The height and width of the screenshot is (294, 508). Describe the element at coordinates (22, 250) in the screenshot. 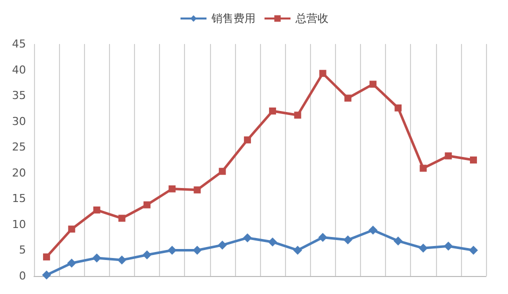

I see `y-tick-label: 5` at that location.